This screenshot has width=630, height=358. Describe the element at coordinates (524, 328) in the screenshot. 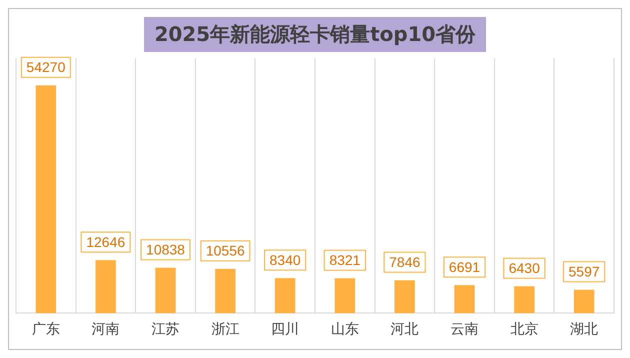

I see `x-tick-label: 北京` at that location.